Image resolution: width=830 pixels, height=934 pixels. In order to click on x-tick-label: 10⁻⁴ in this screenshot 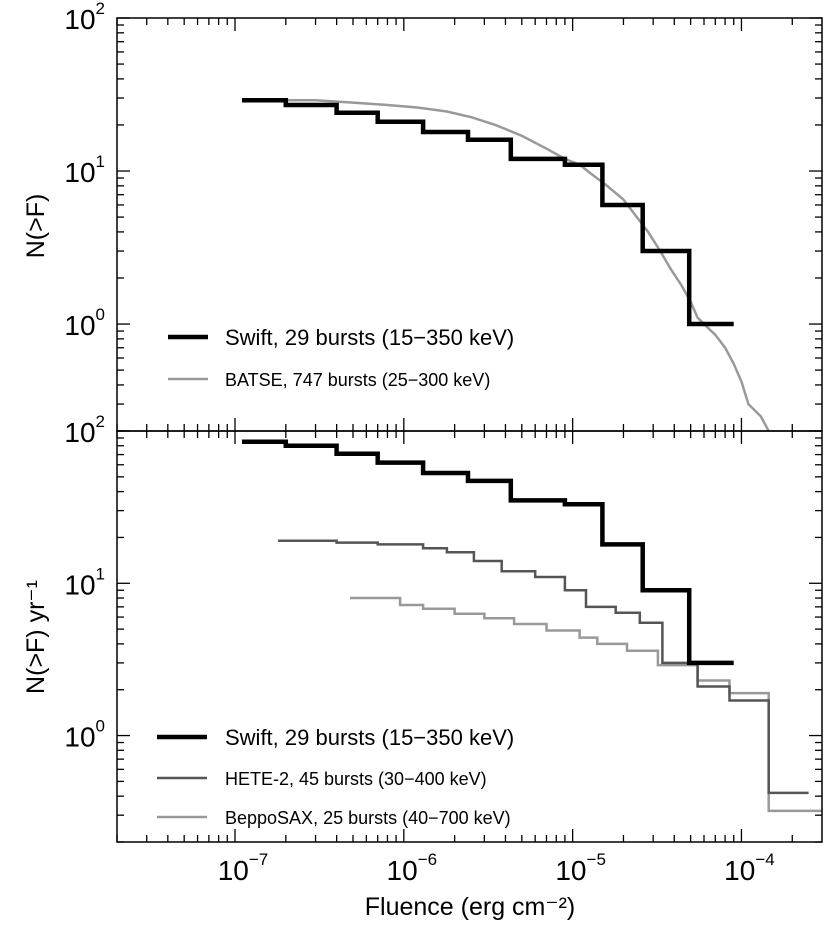, I will do `click(749, 868)`.